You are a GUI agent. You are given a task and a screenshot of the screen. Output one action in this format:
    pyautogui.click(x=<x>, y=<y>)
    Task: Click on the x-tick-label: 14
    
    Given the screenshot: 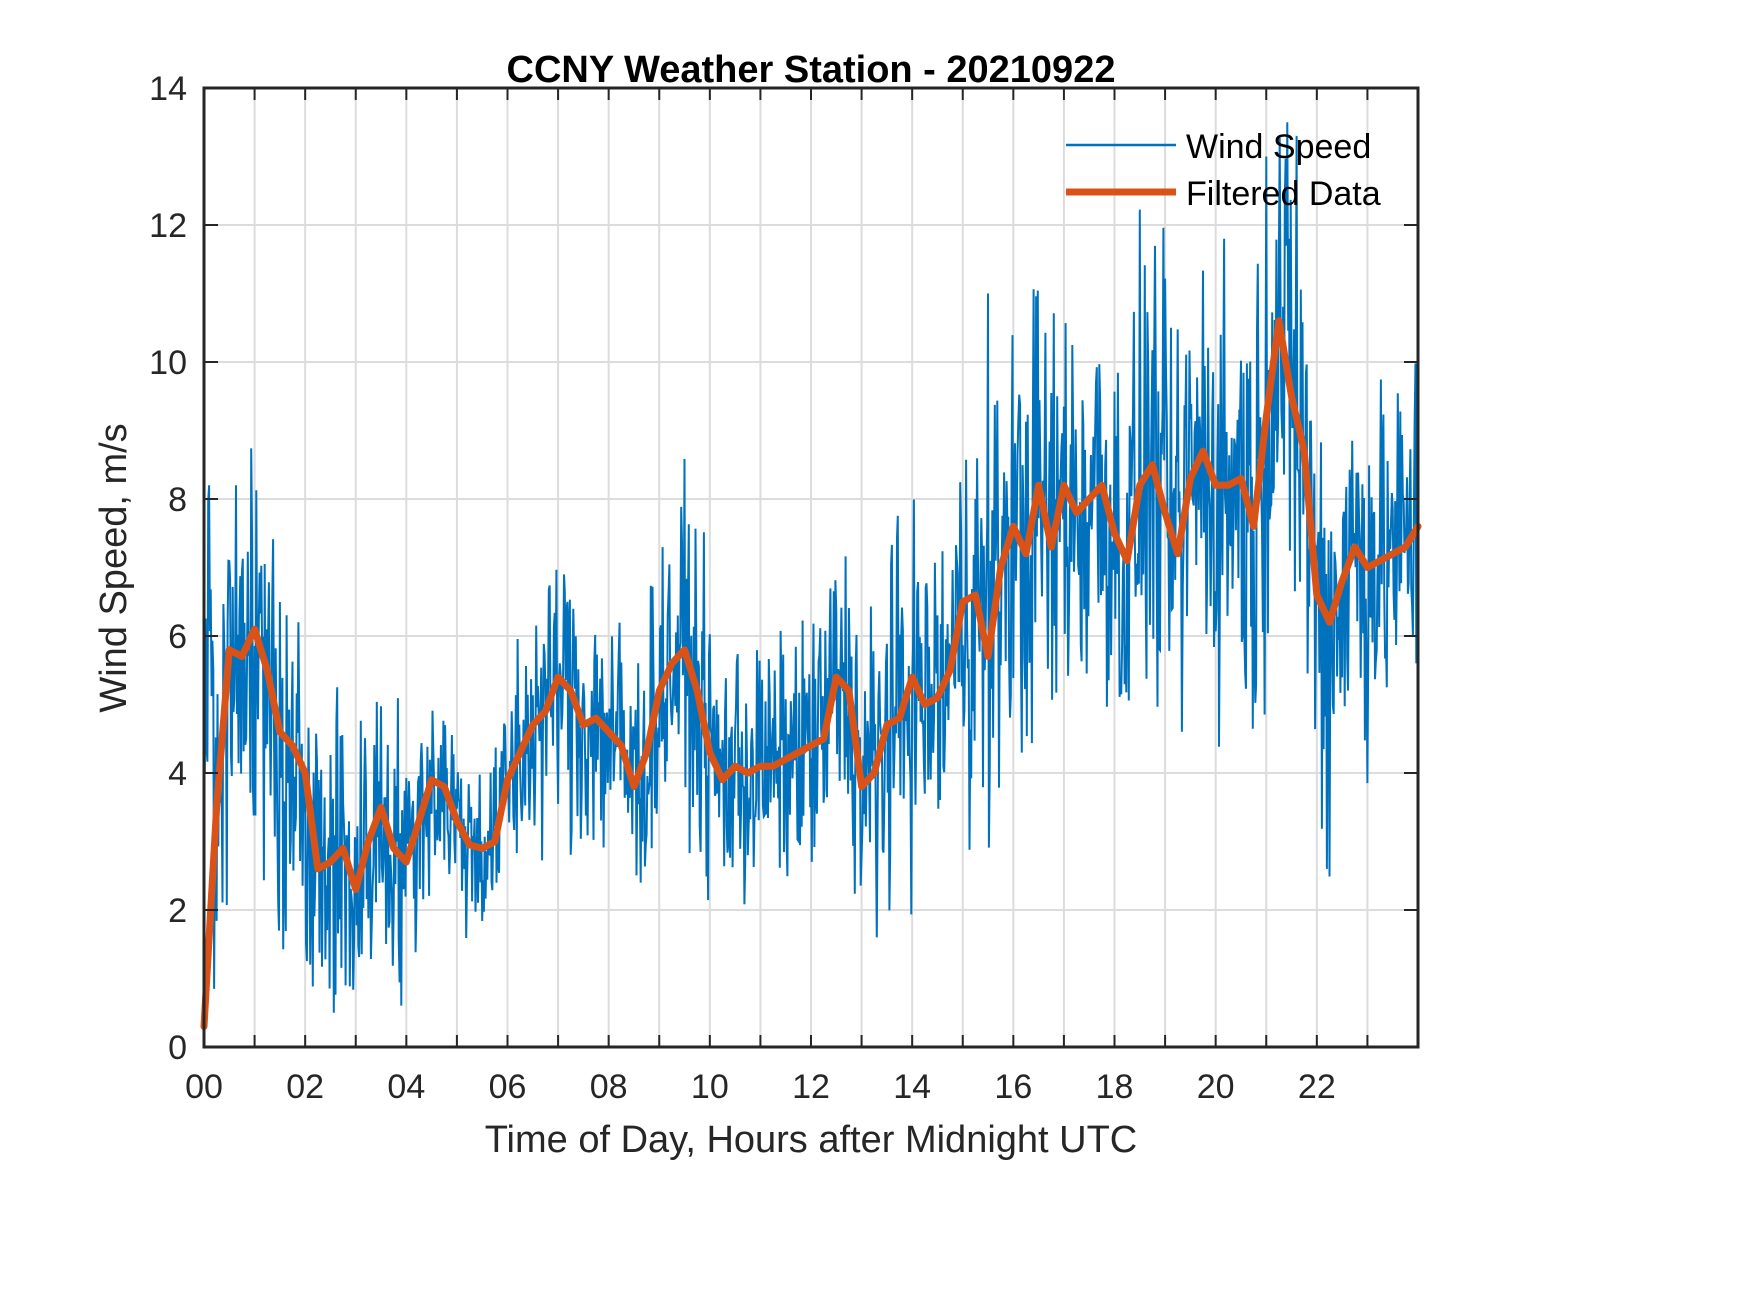 What is the action you would take?
    pyautogui.click(x=912, y=1087)
    